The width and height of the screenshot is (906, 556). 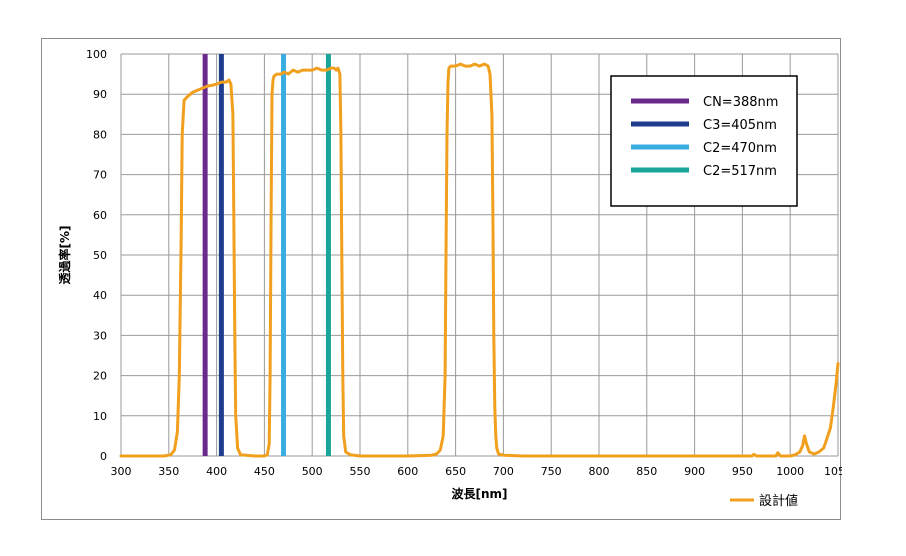 What do you see at coordinates (646, 471) in the screenshot?
I see `x-tick-label: 850` at bounding box center [646, 471].